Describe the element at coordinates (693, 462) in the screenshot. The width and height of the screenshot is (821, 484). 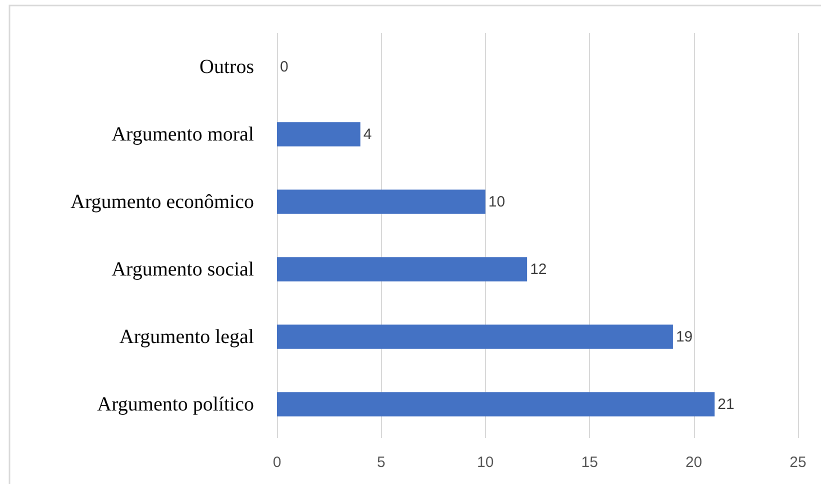
I see `x-tick-label: 20` at that location.